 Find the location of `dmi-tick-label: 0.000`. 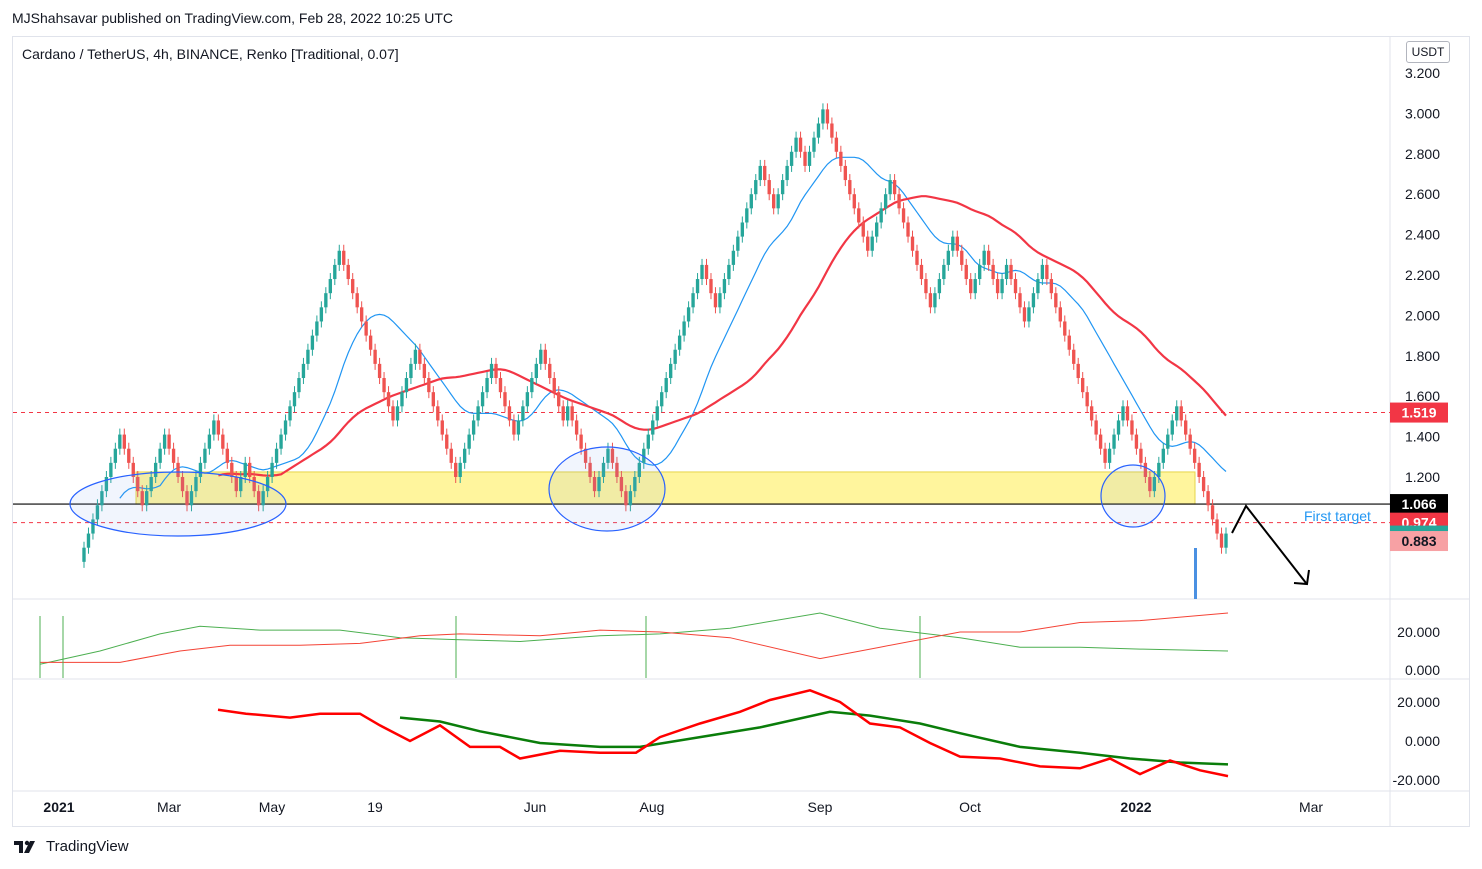

dmi-tick-label: 0.000 is located at coordinates (1422, 670).